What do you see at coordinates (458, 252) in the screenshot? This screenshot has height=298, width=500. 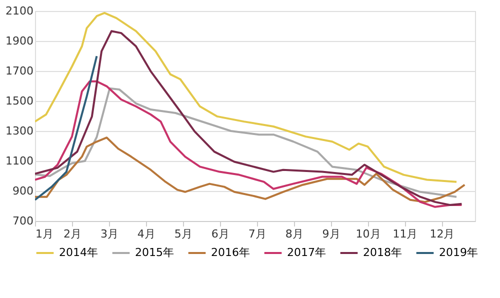 I see `legend-label: 2019年` at bounding box center [458, 252].